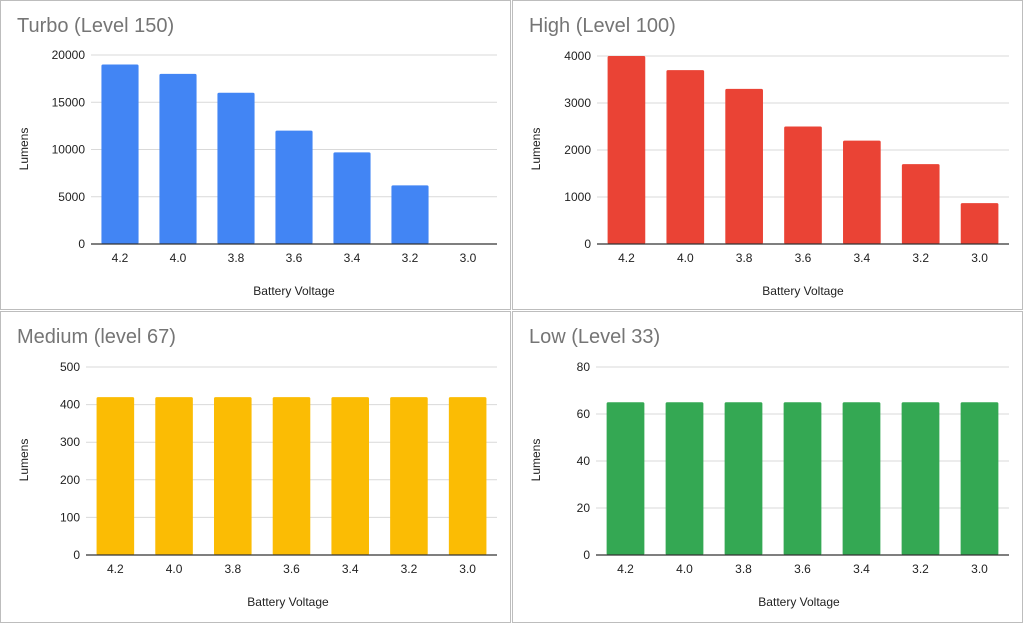 This screenshot has width=1024, height=624. Describe the element at coordinates (602, 26) in the screenshot. I see `chart-title: High (Level 100)` at that location.